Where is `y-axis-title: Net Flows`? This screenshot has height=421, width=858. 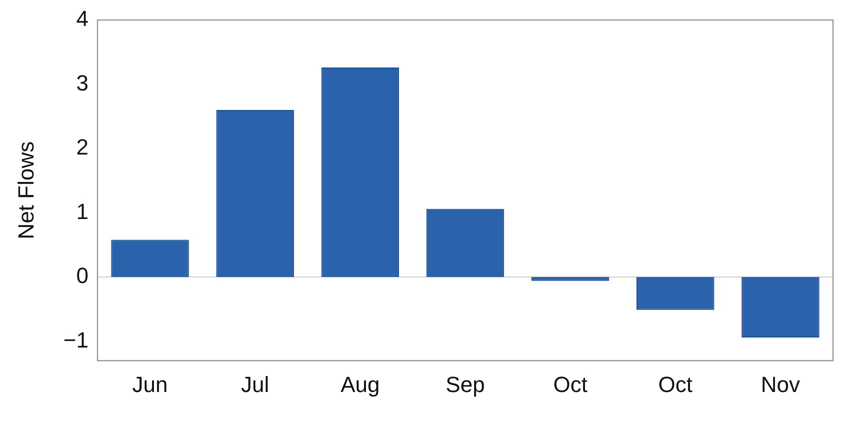 y-axis-title: Net Flows is located at coordinates (25, 190).